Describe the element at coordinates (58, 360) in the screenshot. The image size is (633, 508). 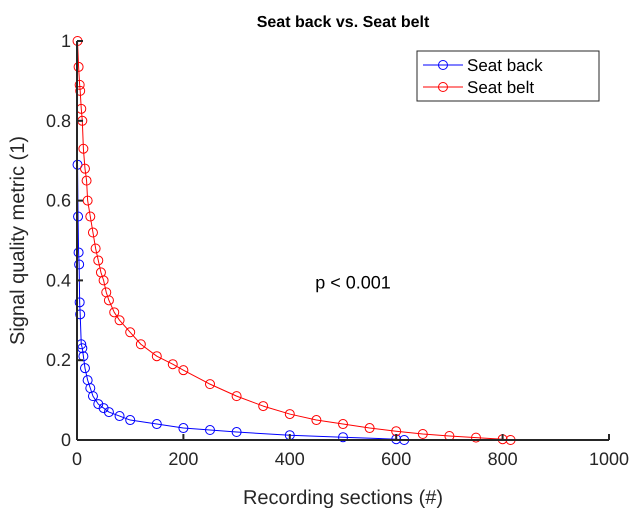
I see `y-tick-label: 0.2` at that location.